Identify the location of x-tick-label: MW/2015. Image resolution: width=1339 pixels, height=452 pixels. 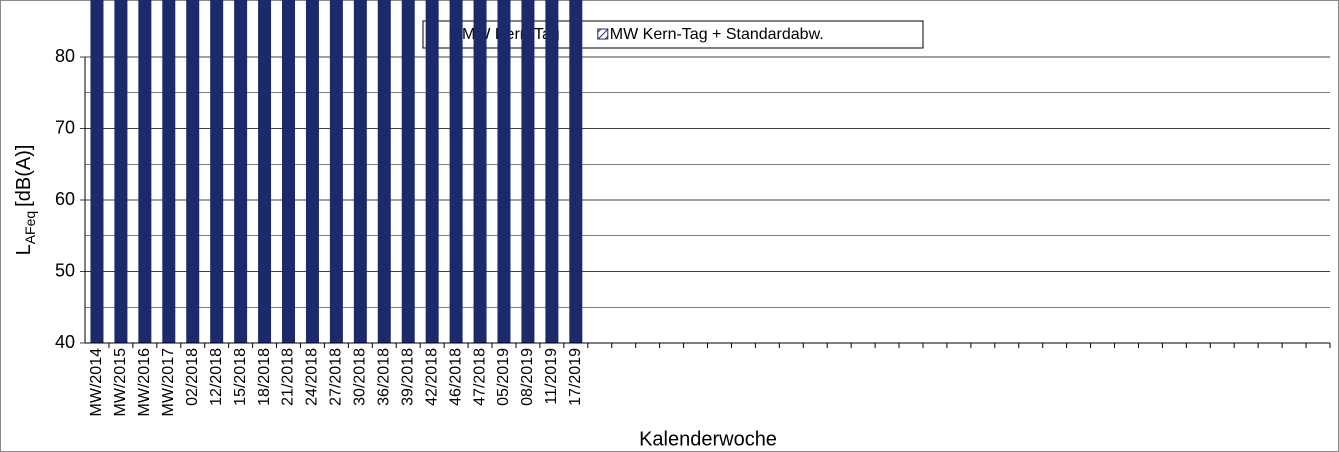
(120, 382).